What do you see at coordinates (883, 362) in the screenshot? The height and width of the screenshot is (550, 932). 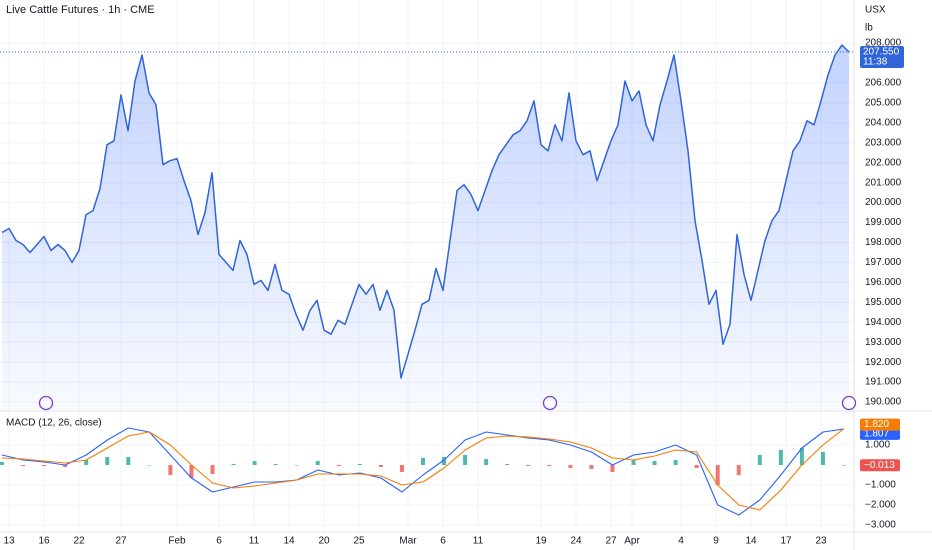 I see `y-tick-label: 192.000` at bounding box center [883, 362].